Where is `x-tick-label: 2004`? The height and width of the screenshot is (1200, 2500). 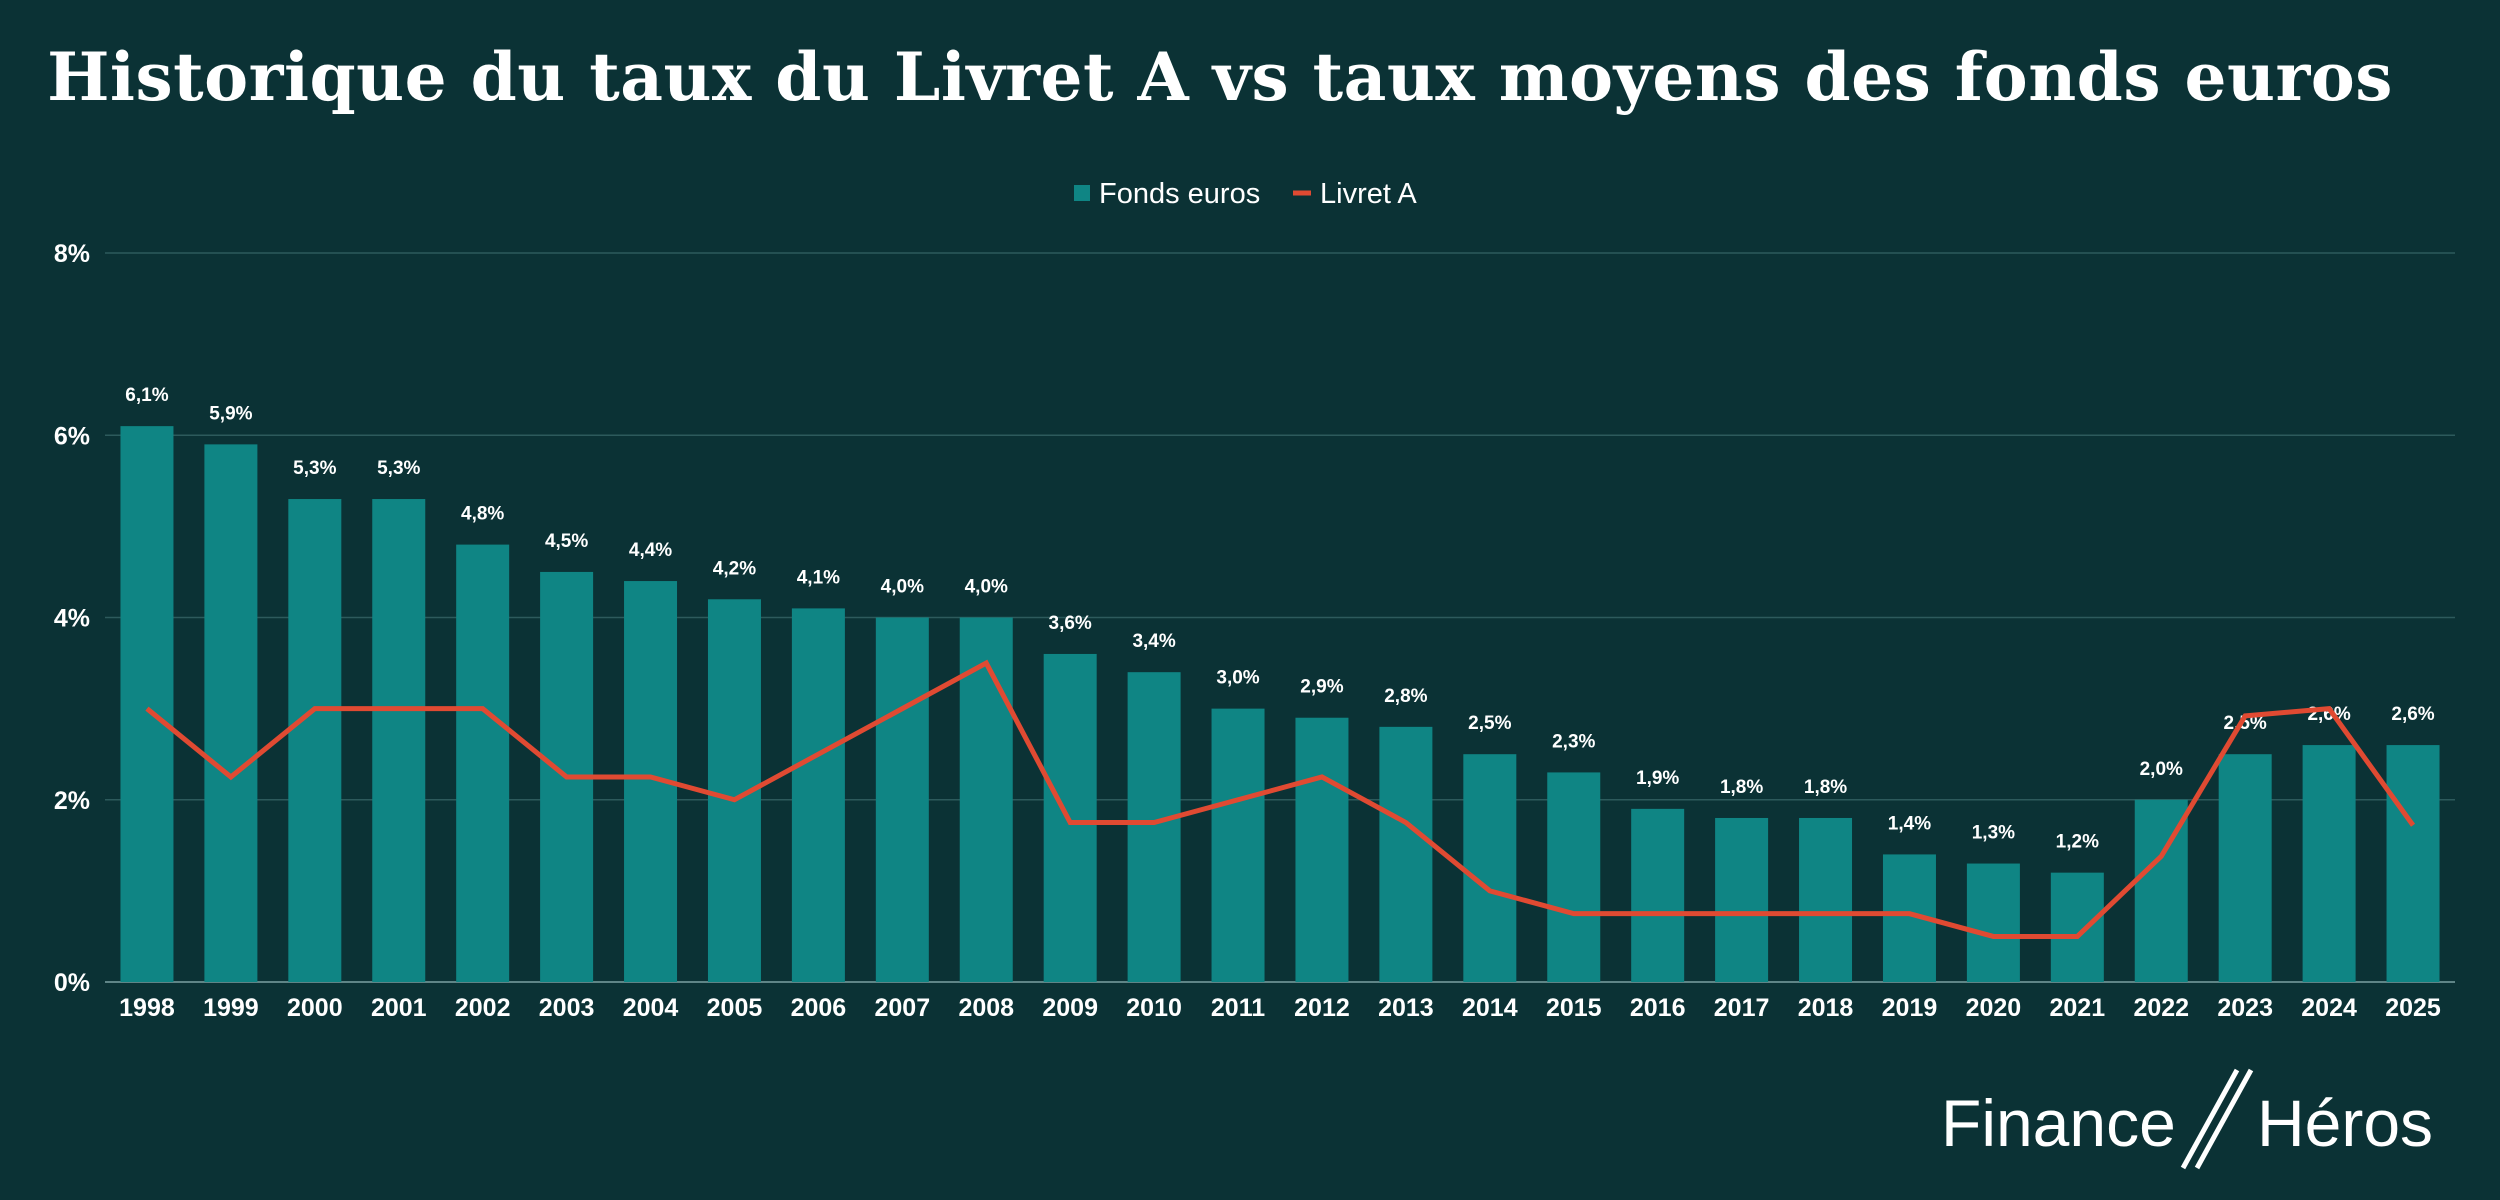 x-tick-label: 2004 is located at coordinates (651, 1008).